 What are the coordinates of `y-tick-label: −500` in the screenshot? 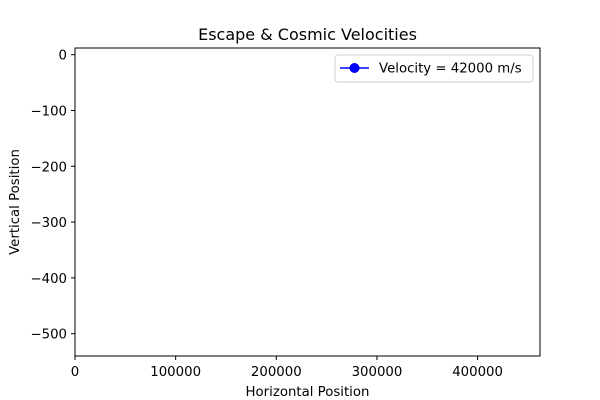 It's located at (48, 335).